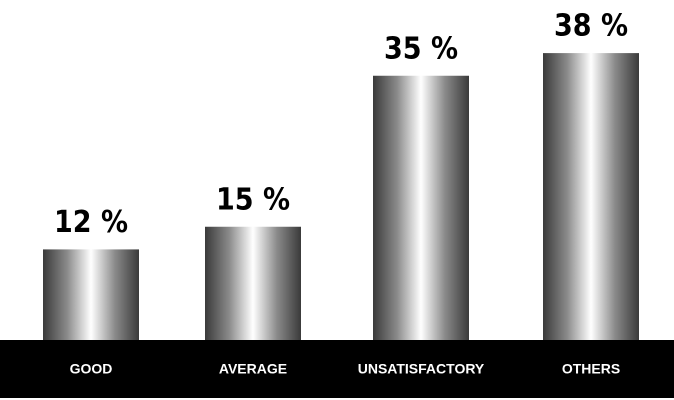 The width and height of the screenshot is (674, 400). What do you see at coordinates (91, 369) in the screenshot?
I see `x-tick-label: GOOD` at bounding box center [91, 369].